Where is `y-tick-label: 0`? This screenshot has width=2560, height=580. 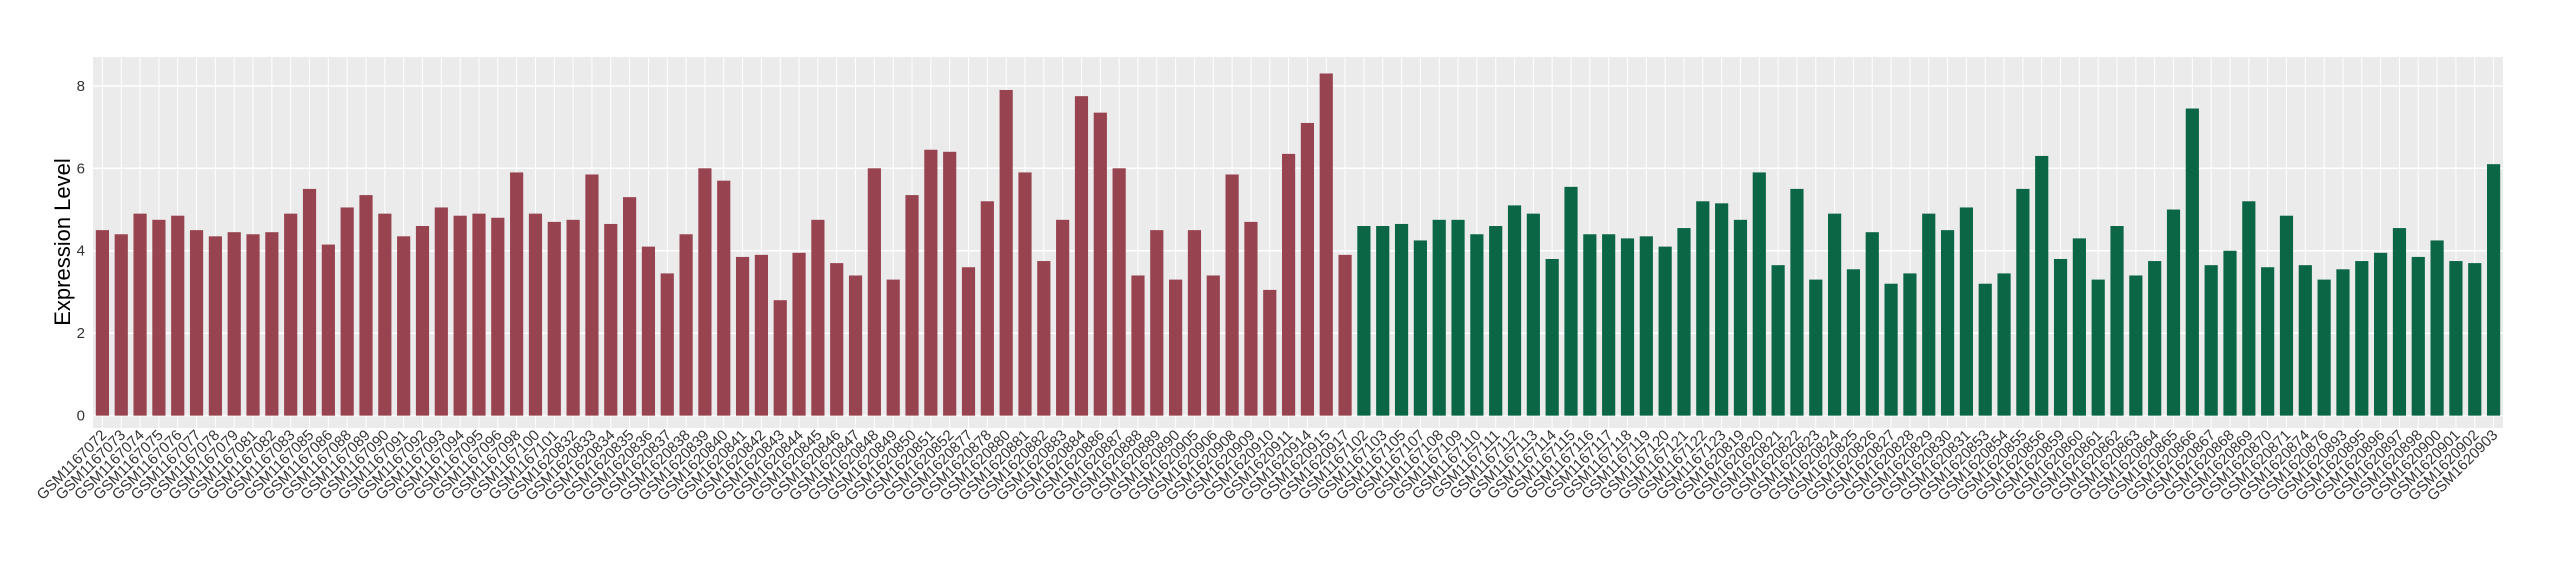 y-tick-label: 0 is located at coordinates (81, 416).